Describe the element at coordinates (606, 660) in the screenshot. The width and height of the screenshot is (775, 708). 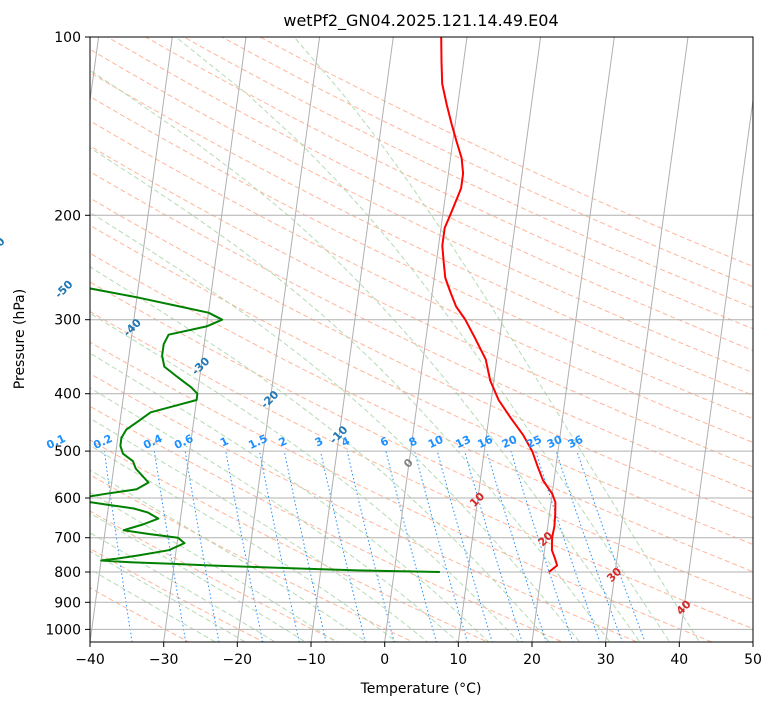
I see `x-tick-label: 30` at that location.